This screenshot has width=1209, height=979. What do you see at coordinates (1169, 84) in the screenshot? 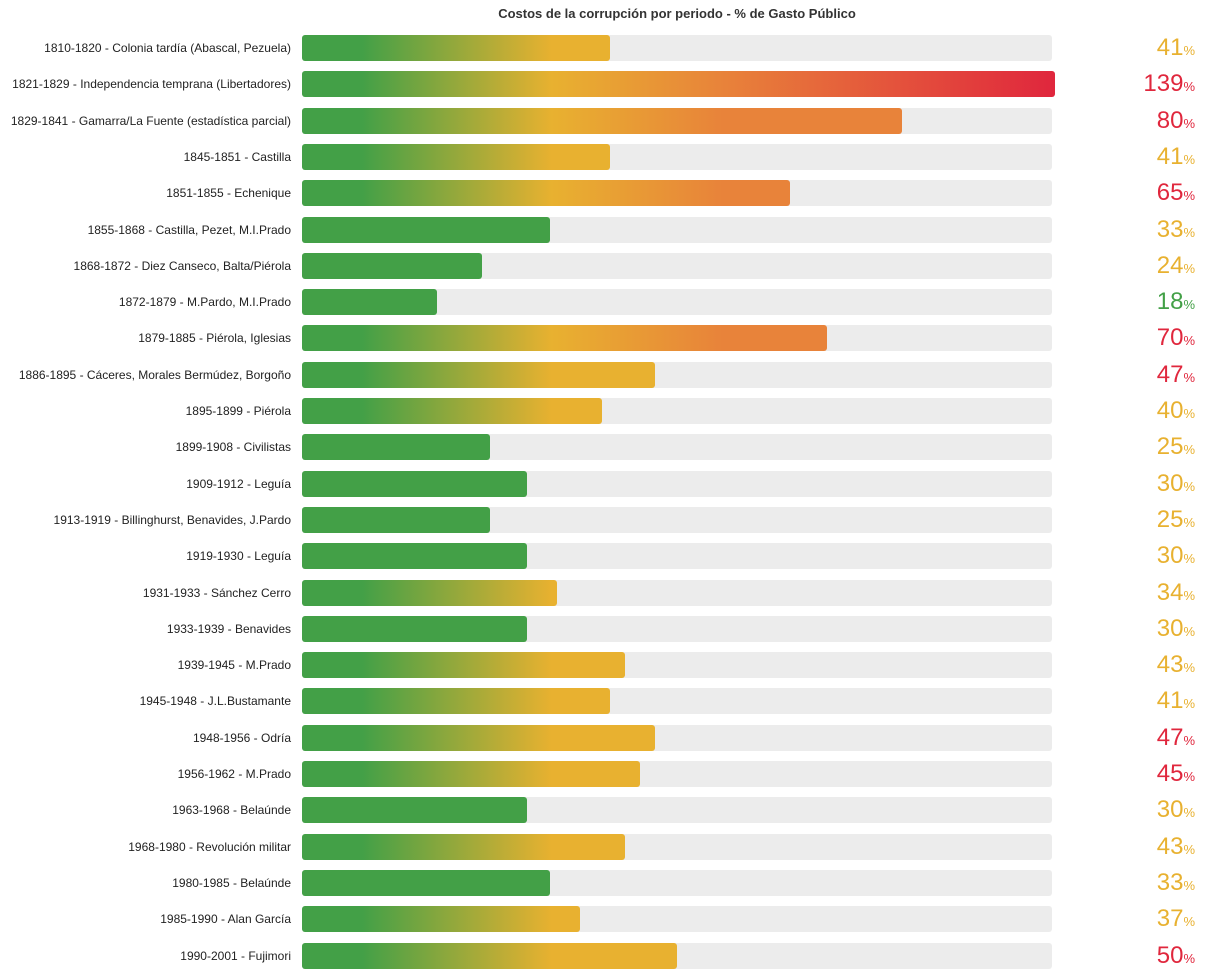
I see `value-label: 139%` at bounding box center [1169, 84].